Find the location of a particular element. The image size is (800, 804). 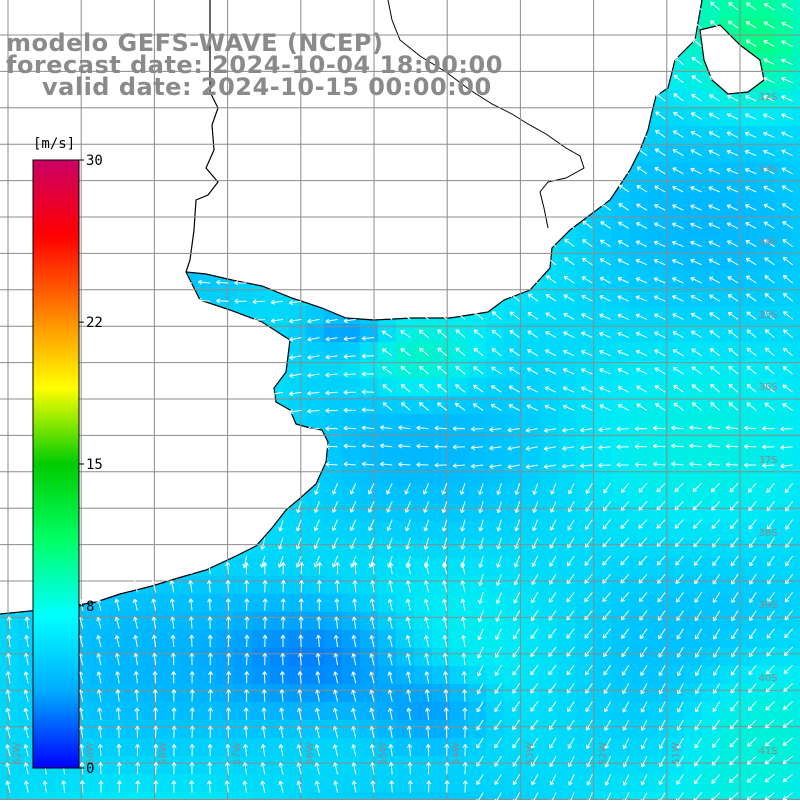

lon-label: 54W is located at coordinates (456, 753).